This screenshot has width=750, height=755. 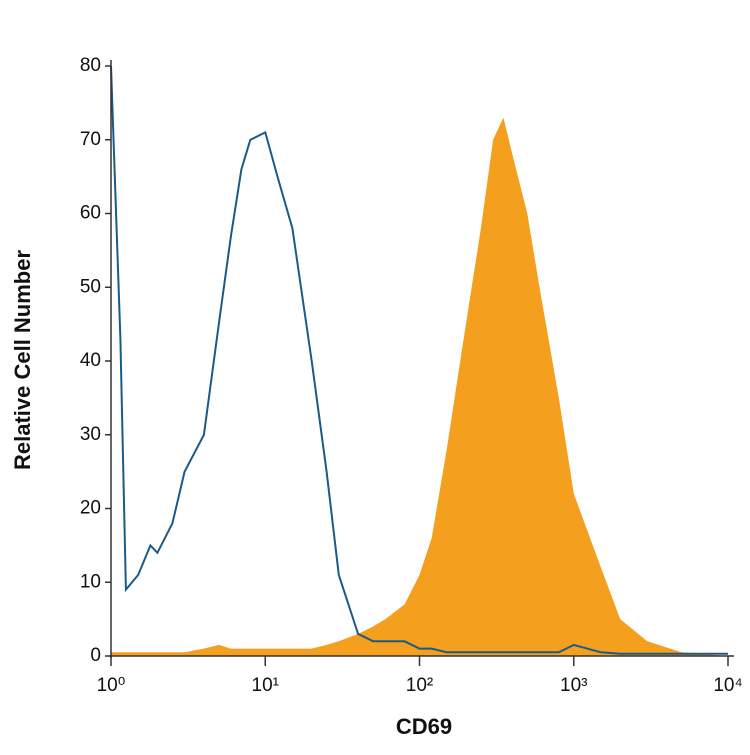 I want to click on y-tick-label: 20, so click(x=90, y=508).